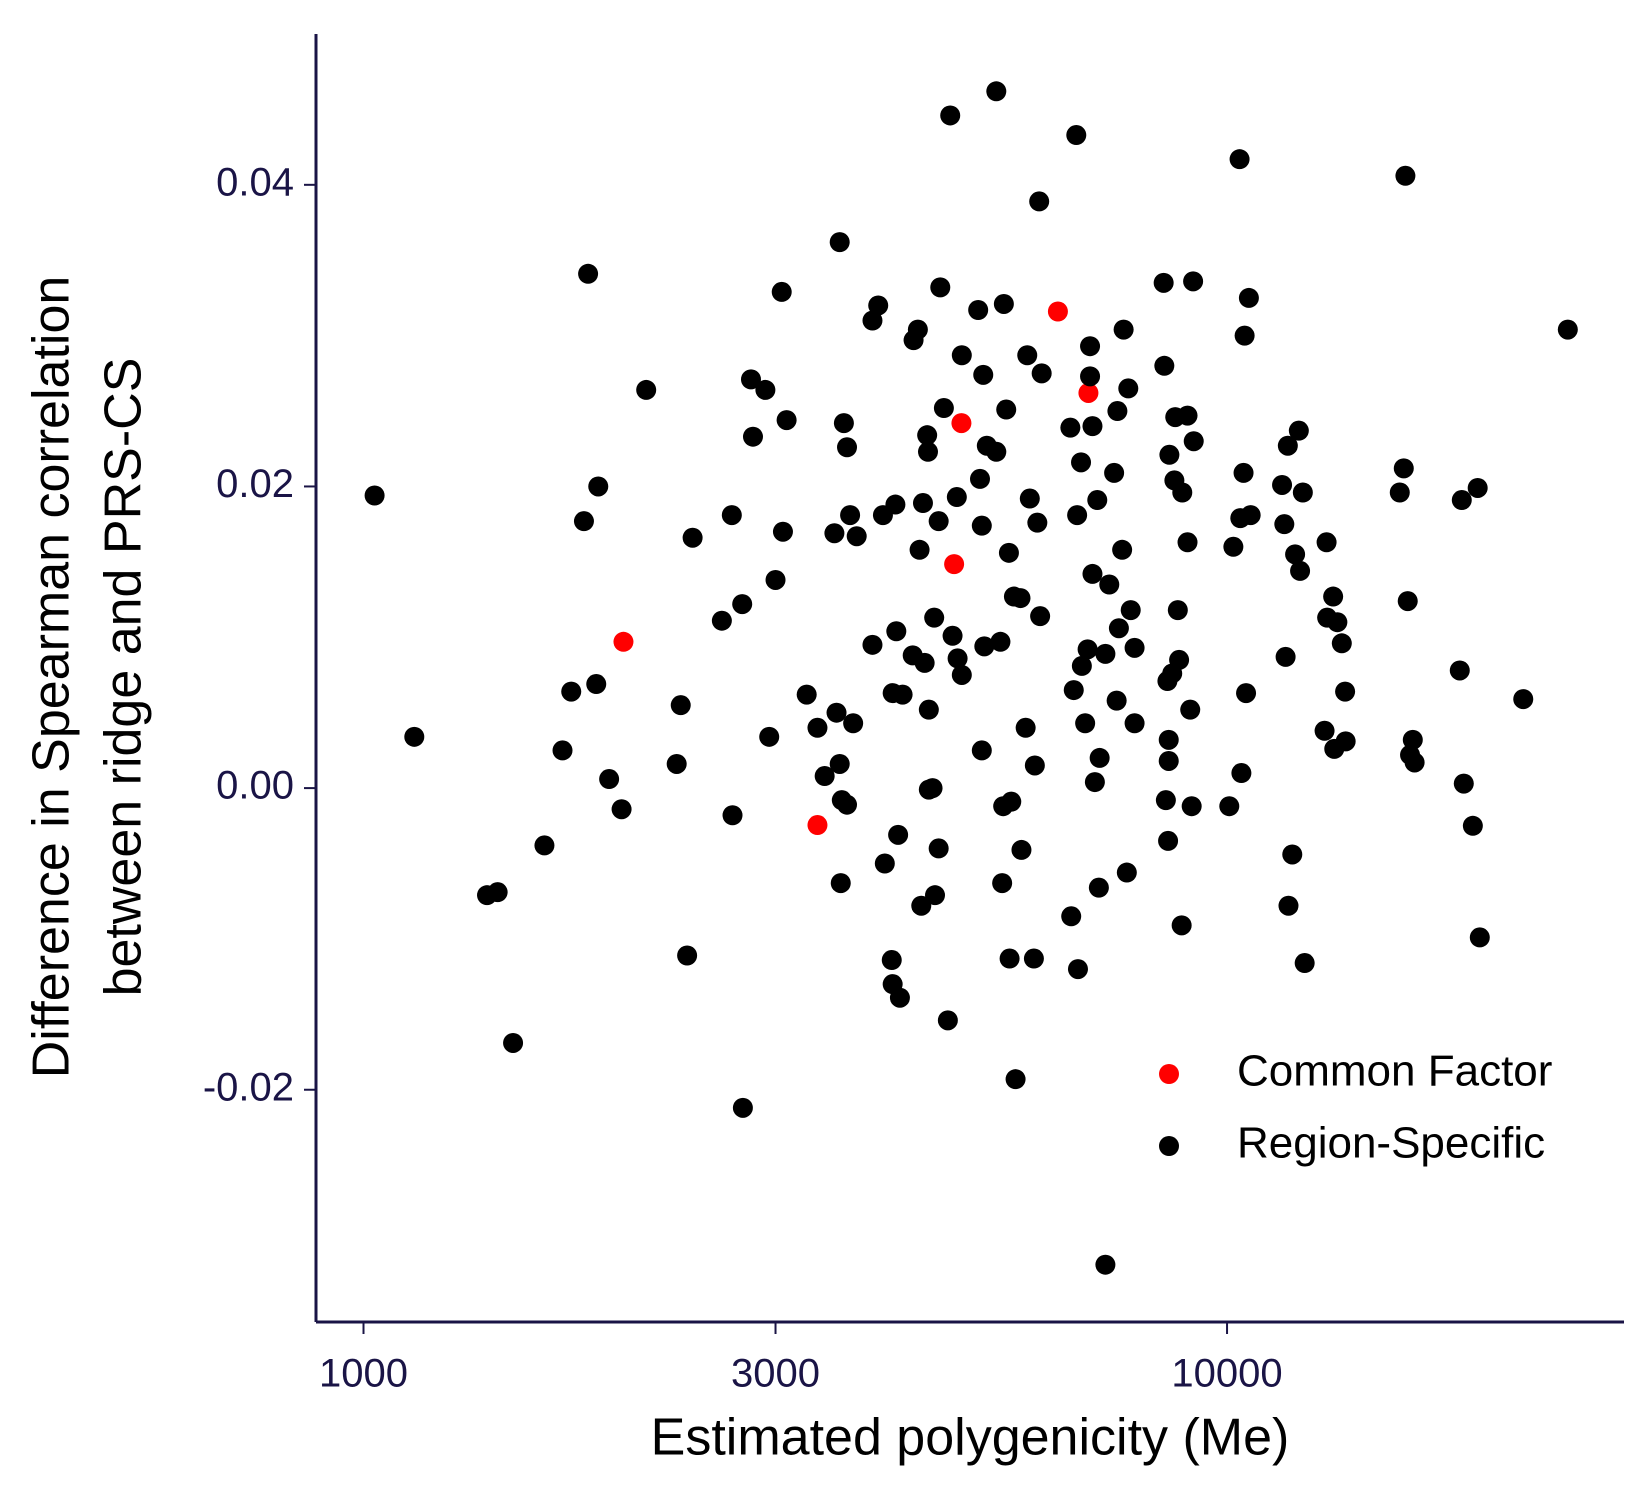 The height and width of the screenshot is (1500, 1650). I want to click on legend-label: Common Factor, so click(1394, 1071).